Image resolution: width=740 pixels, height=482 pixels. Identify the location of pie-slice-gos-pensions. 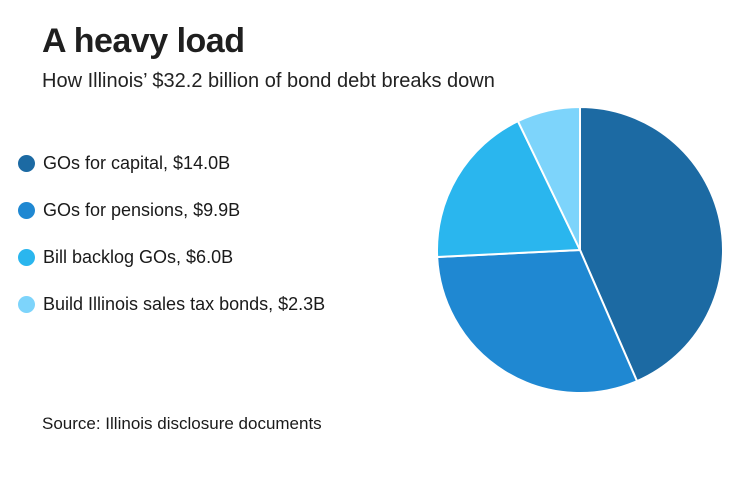
(537, 321).